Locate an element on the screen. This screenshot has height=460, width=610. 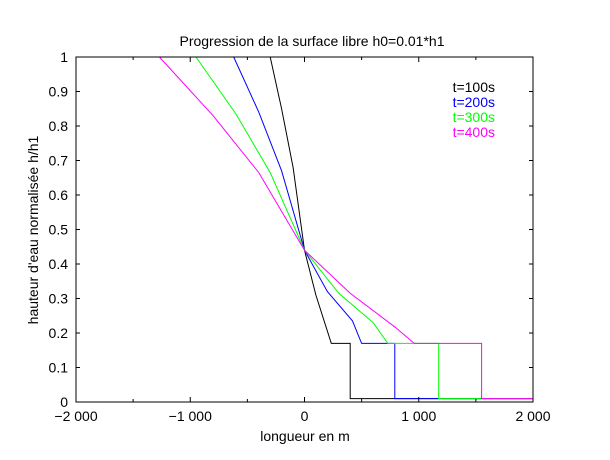
legend-label-2: t=200s is located at coordinates (474, 102).